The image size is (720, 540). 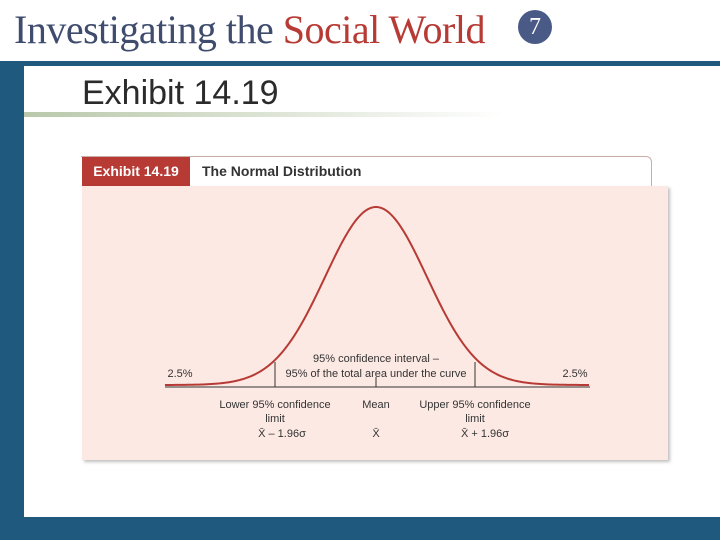 What do you see at coordinates (148, 29) in the screenshot?
I see `book-title-part1: Investigating the` at bounding box center [148, 29].